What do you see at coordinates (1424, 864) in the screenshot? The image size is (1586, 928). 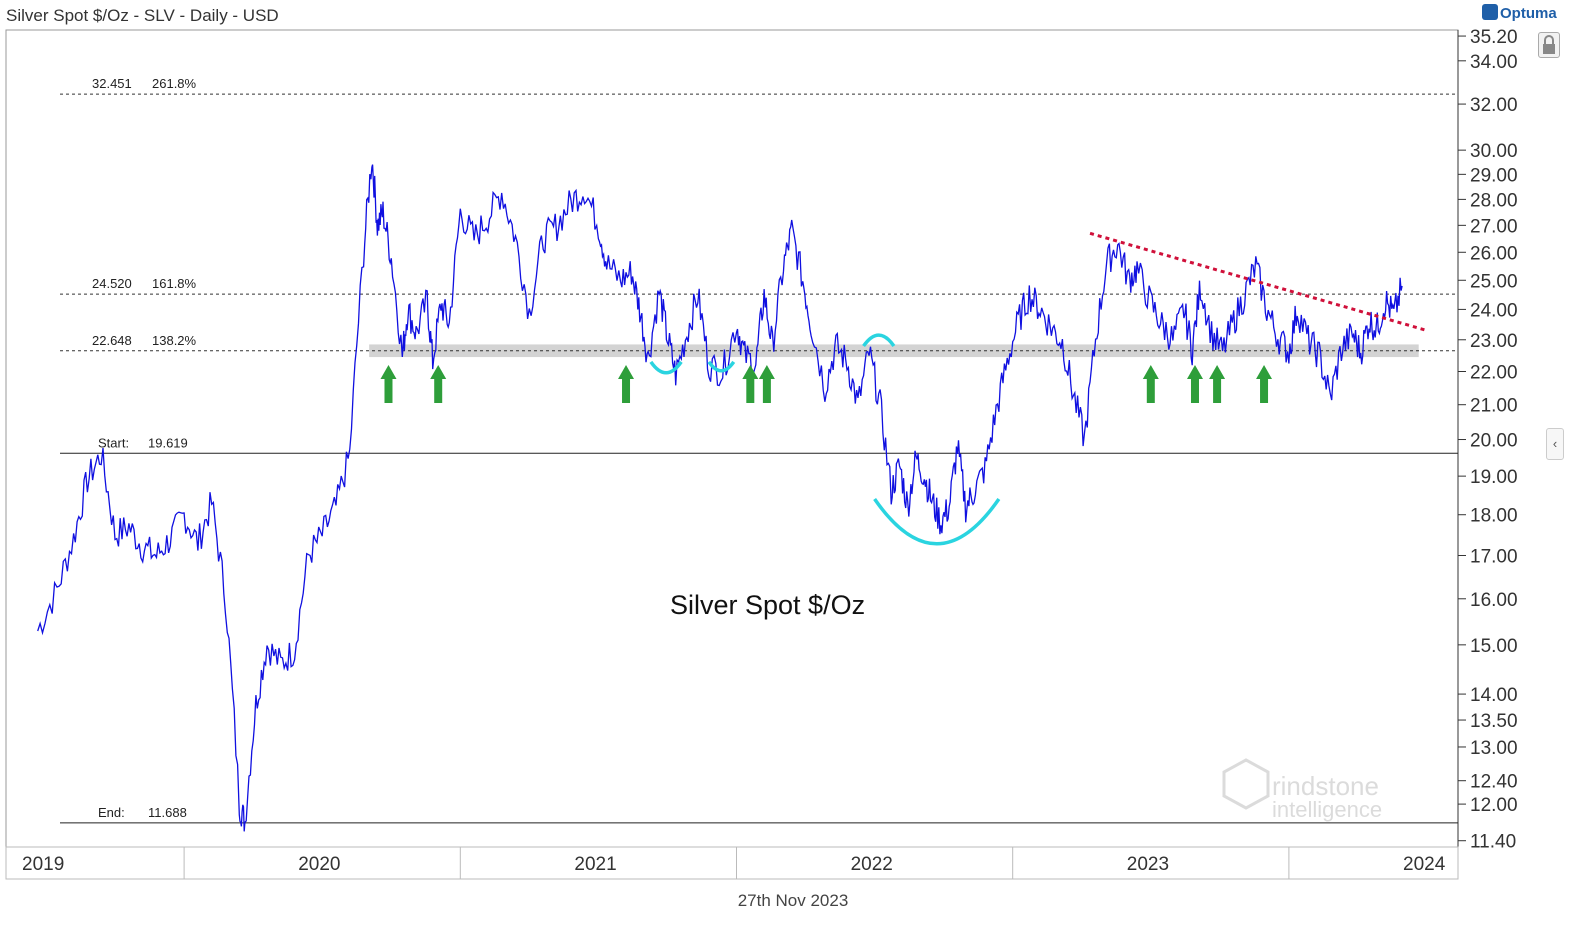 I see `x-tick-label: 2024` at bounding box center [1424, 864].